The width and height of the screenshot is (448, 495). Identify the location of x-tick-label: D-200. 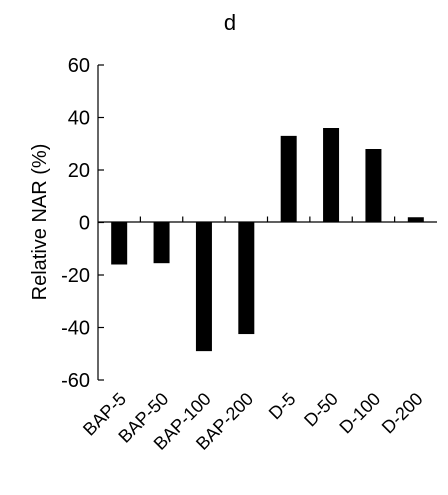
(402, 413).